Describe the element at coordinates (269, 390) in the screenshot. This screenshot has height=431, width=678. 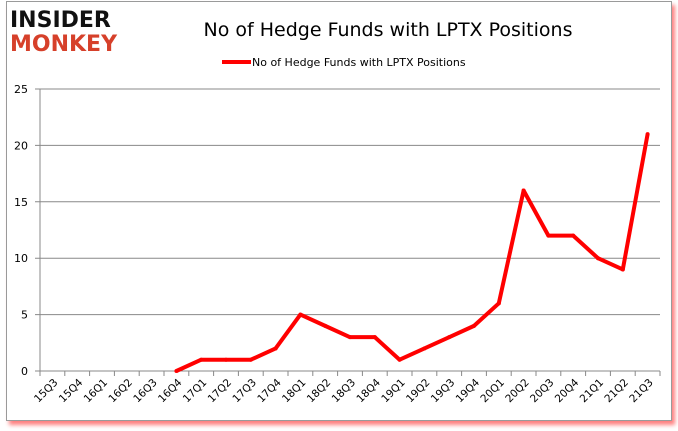
I see `x-tick-label: 17Q4` at that location.